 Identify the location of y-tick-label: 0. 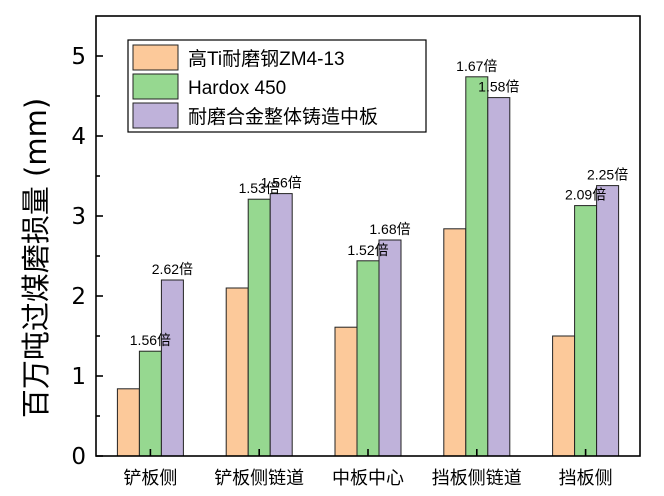
(78, 457).